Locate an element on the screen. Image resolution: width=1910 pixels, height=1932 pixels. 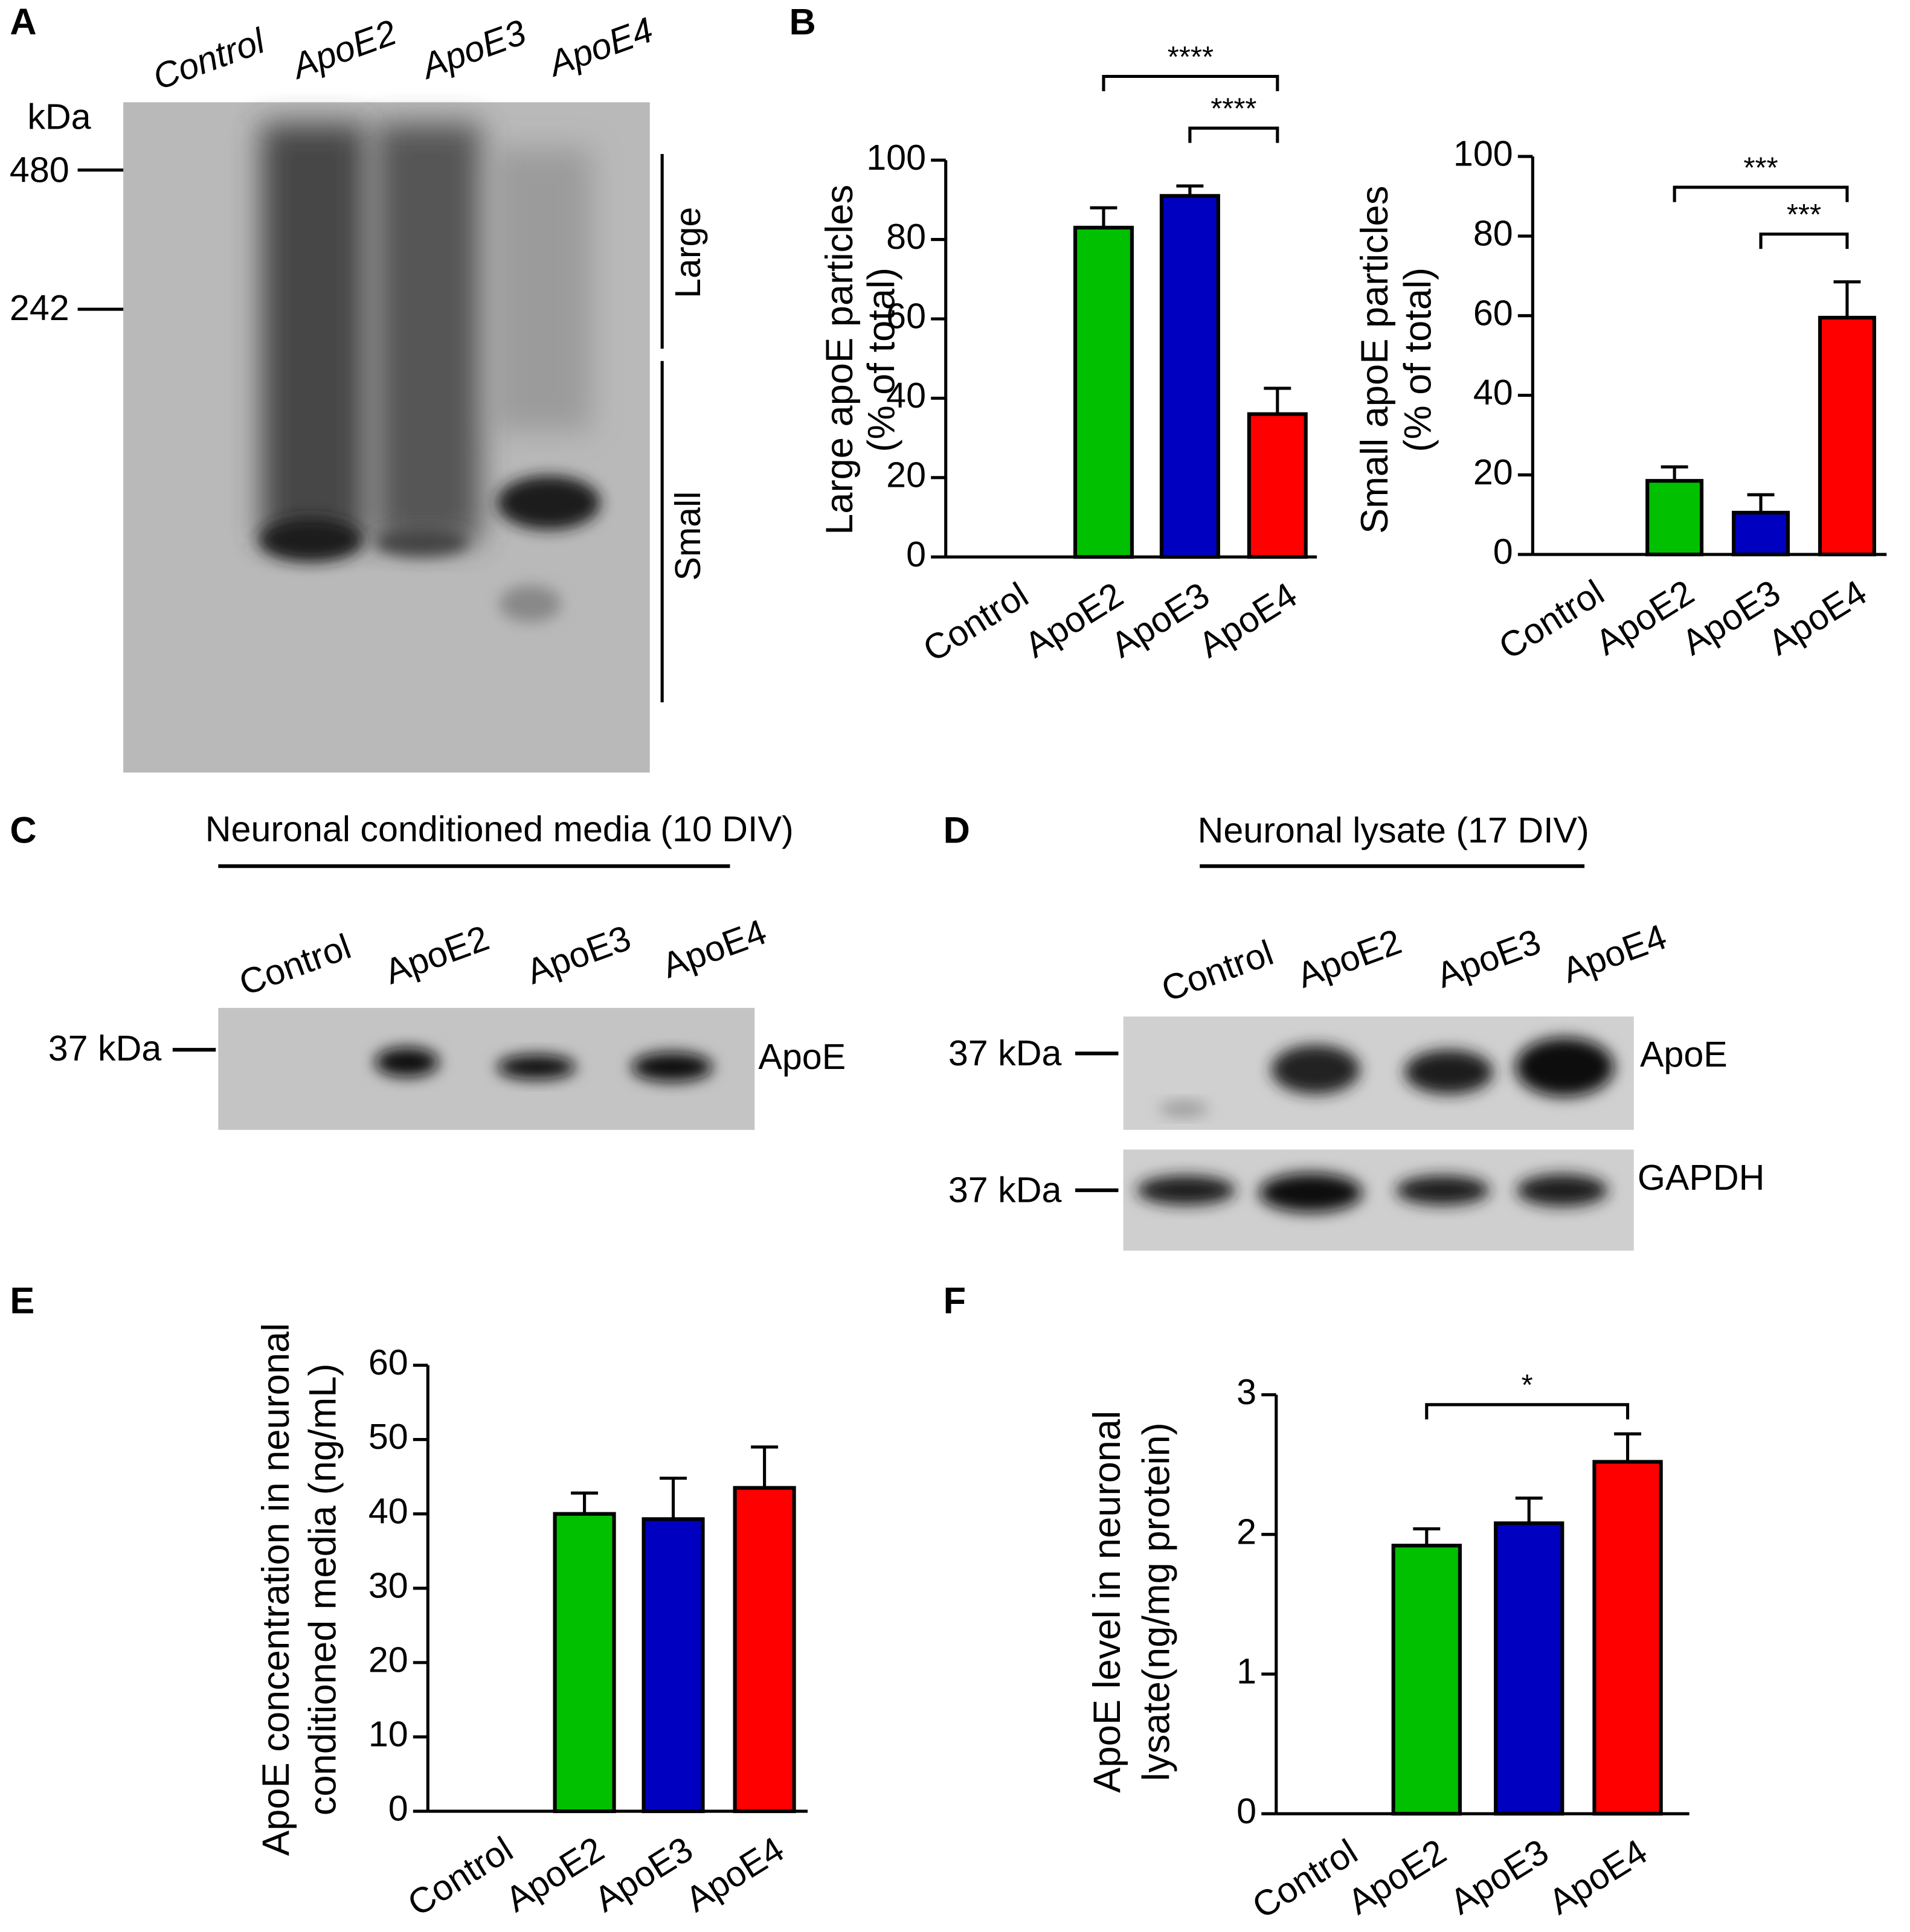
y-tick-label: 2 is located at coordinates (1246, 1532).